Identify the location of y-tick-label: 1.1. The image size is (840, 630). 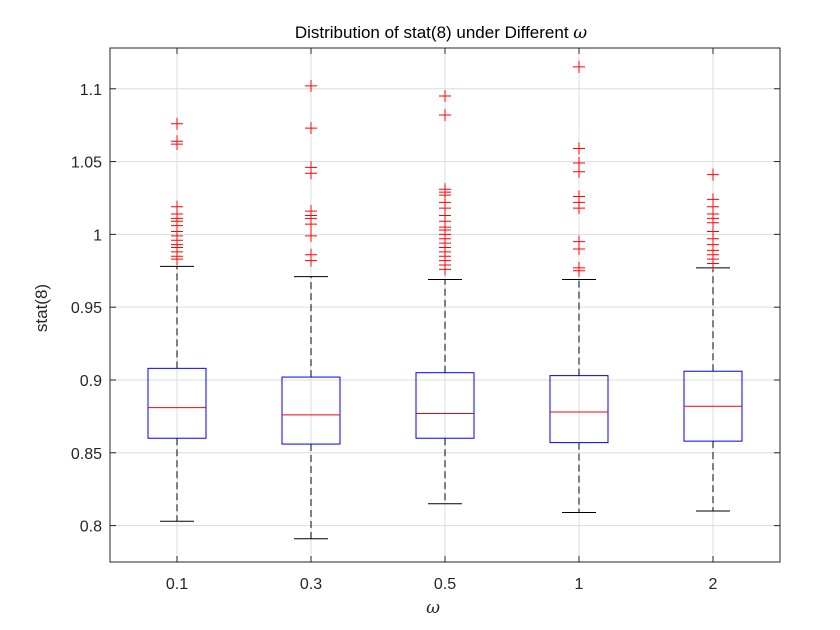
(91, 90).